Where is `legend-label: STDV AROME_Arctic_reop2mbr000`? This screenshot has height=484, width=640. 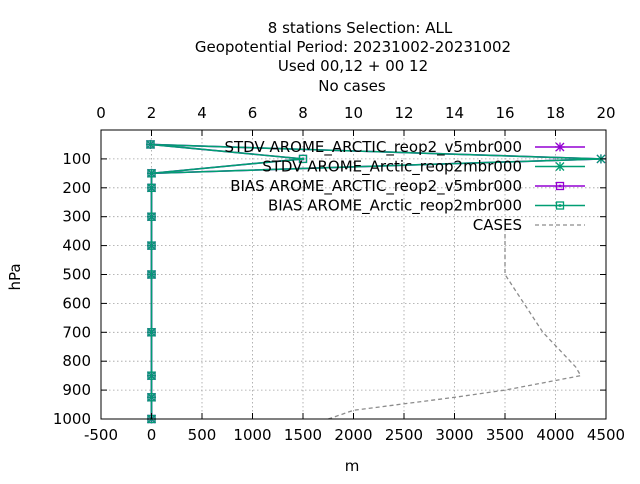
legend-label: STDV AROME_Arctic_reop2mbr000 is located at coordinates (392, 167).